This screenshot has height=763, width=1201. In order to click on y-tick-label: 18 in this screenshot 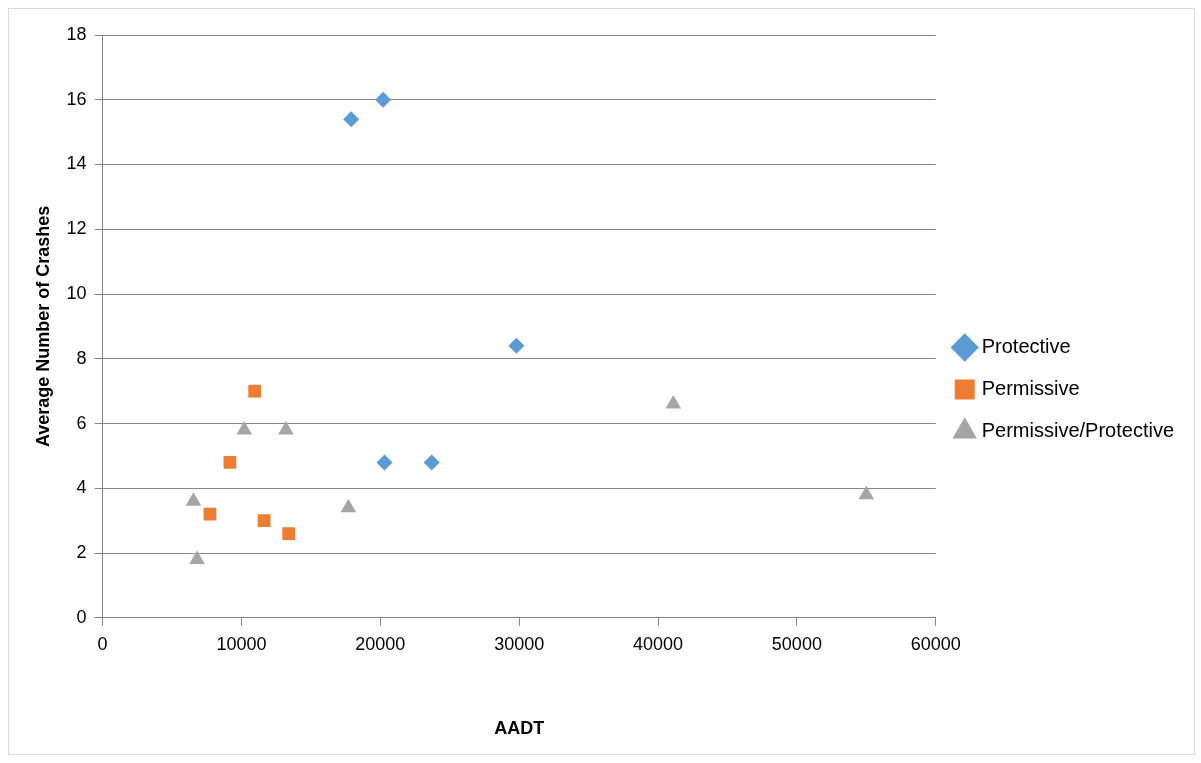, I will do `click(76, 33)`.